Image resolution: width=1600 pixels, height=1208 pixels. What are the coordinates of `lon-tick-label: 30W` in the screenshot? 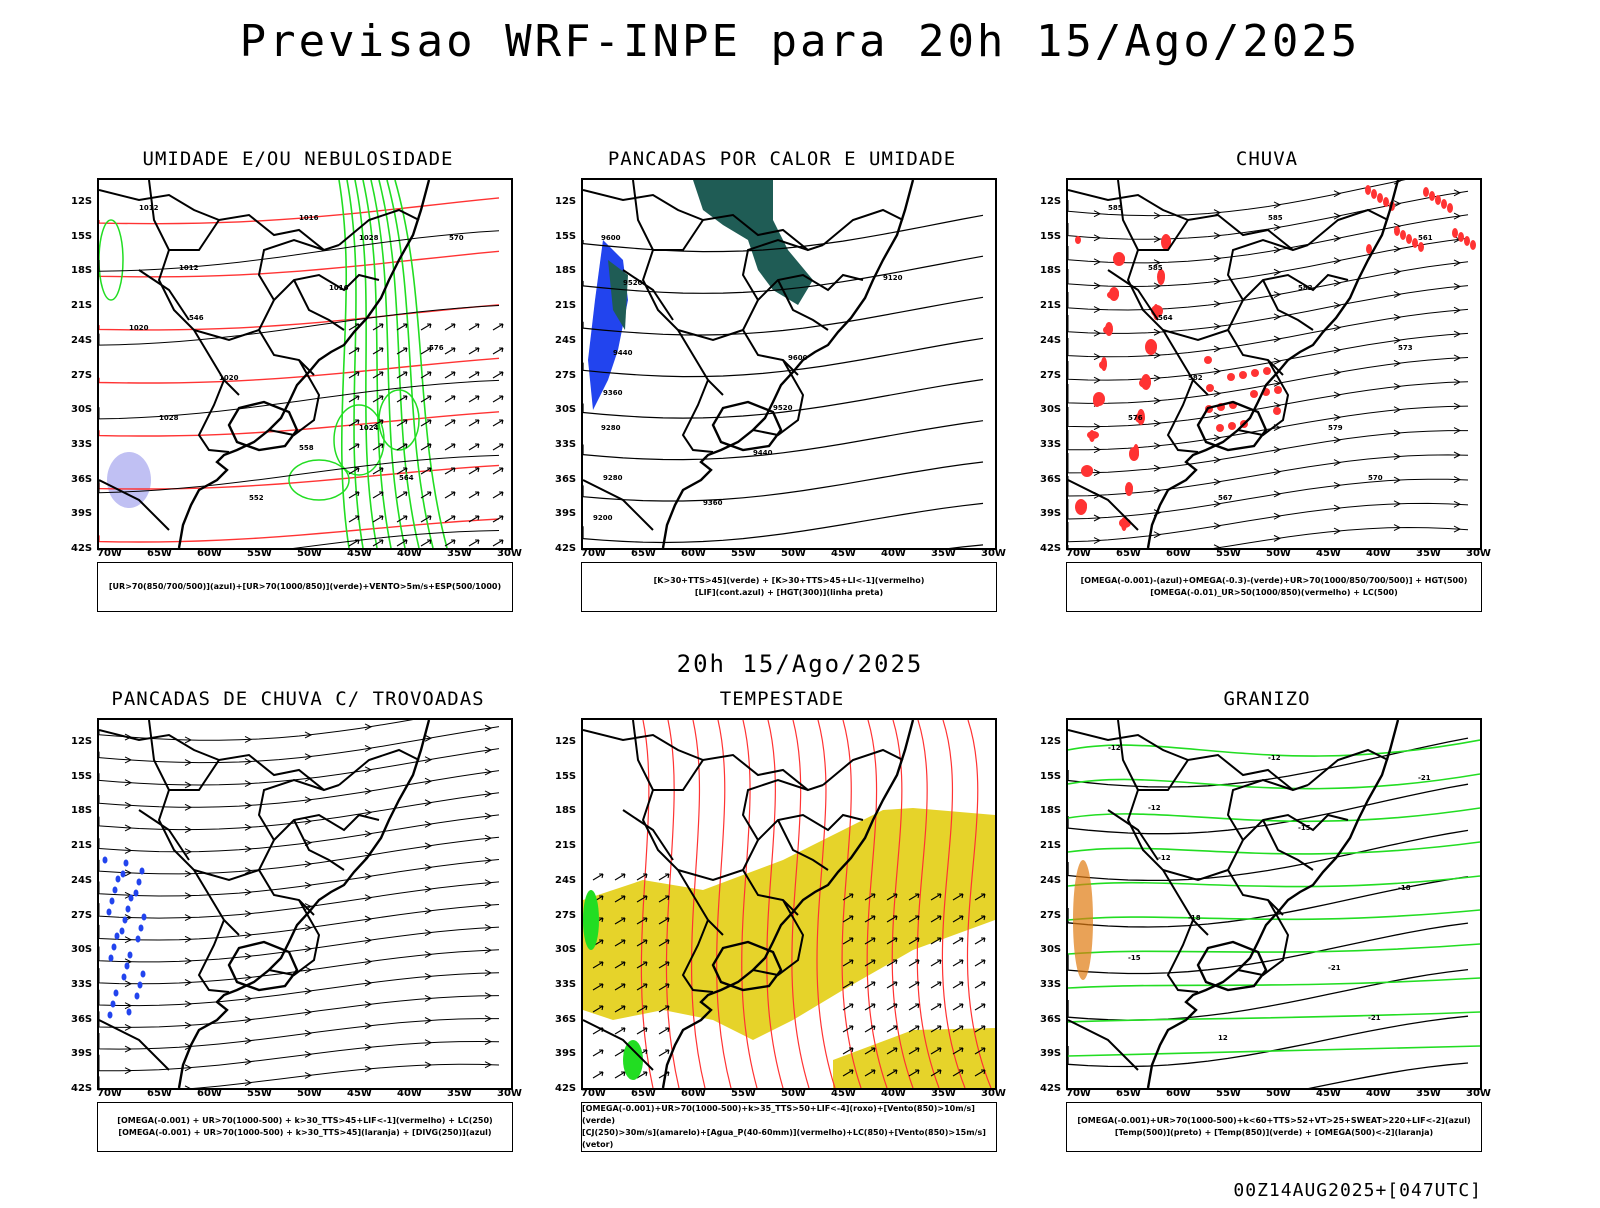 It's located at (993, 1093).